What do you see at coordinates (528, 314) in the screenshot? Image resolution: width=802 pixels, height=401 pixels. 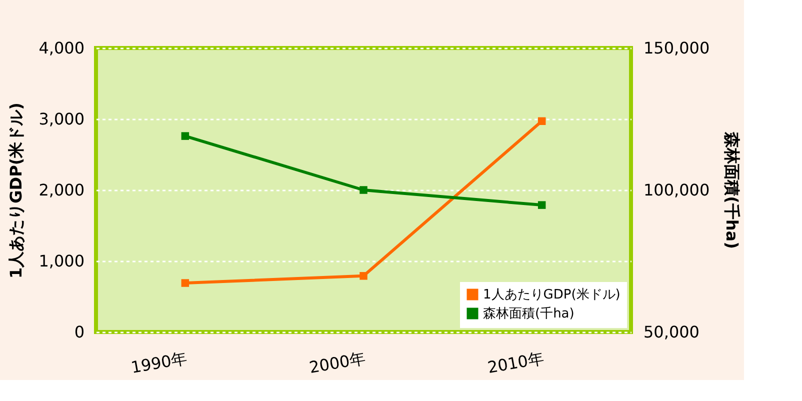 I see `legend-label: 森林面積(千ha)` at bounding box center [528, 314].